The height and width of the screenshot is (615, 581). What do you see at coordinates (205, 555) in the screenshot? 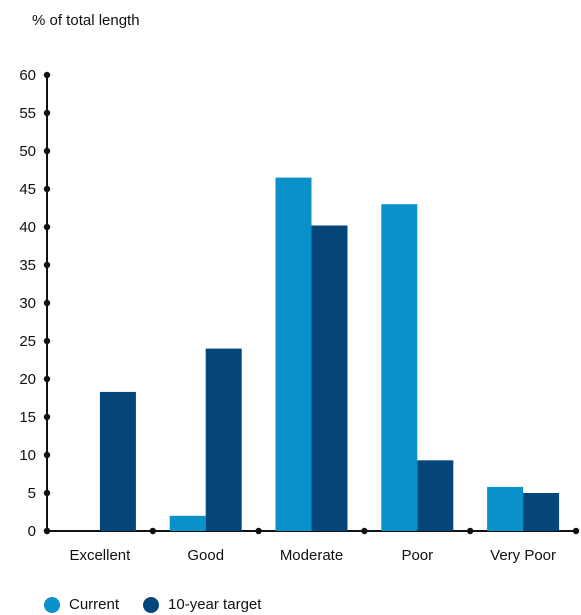
I see `x-tick-label-good: Good` at bounding box center [205, 555].